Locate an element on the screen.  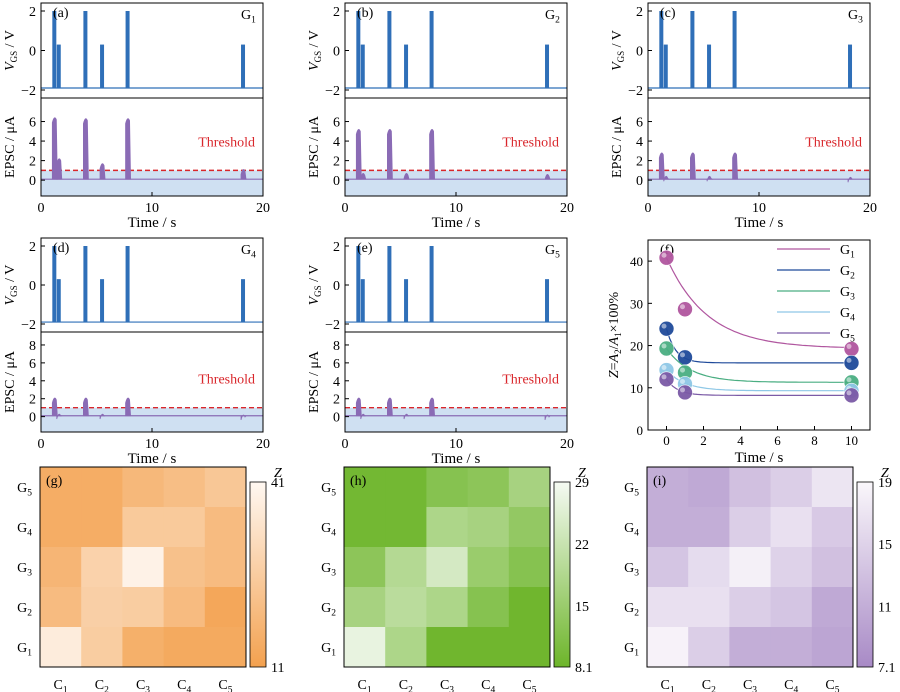
heatmap-i: (i) G5 G4 G3 G2 G1 C1 C2 C3 C4 C5 Z19 15 11 7.1 is located at coordinates (759, 579).